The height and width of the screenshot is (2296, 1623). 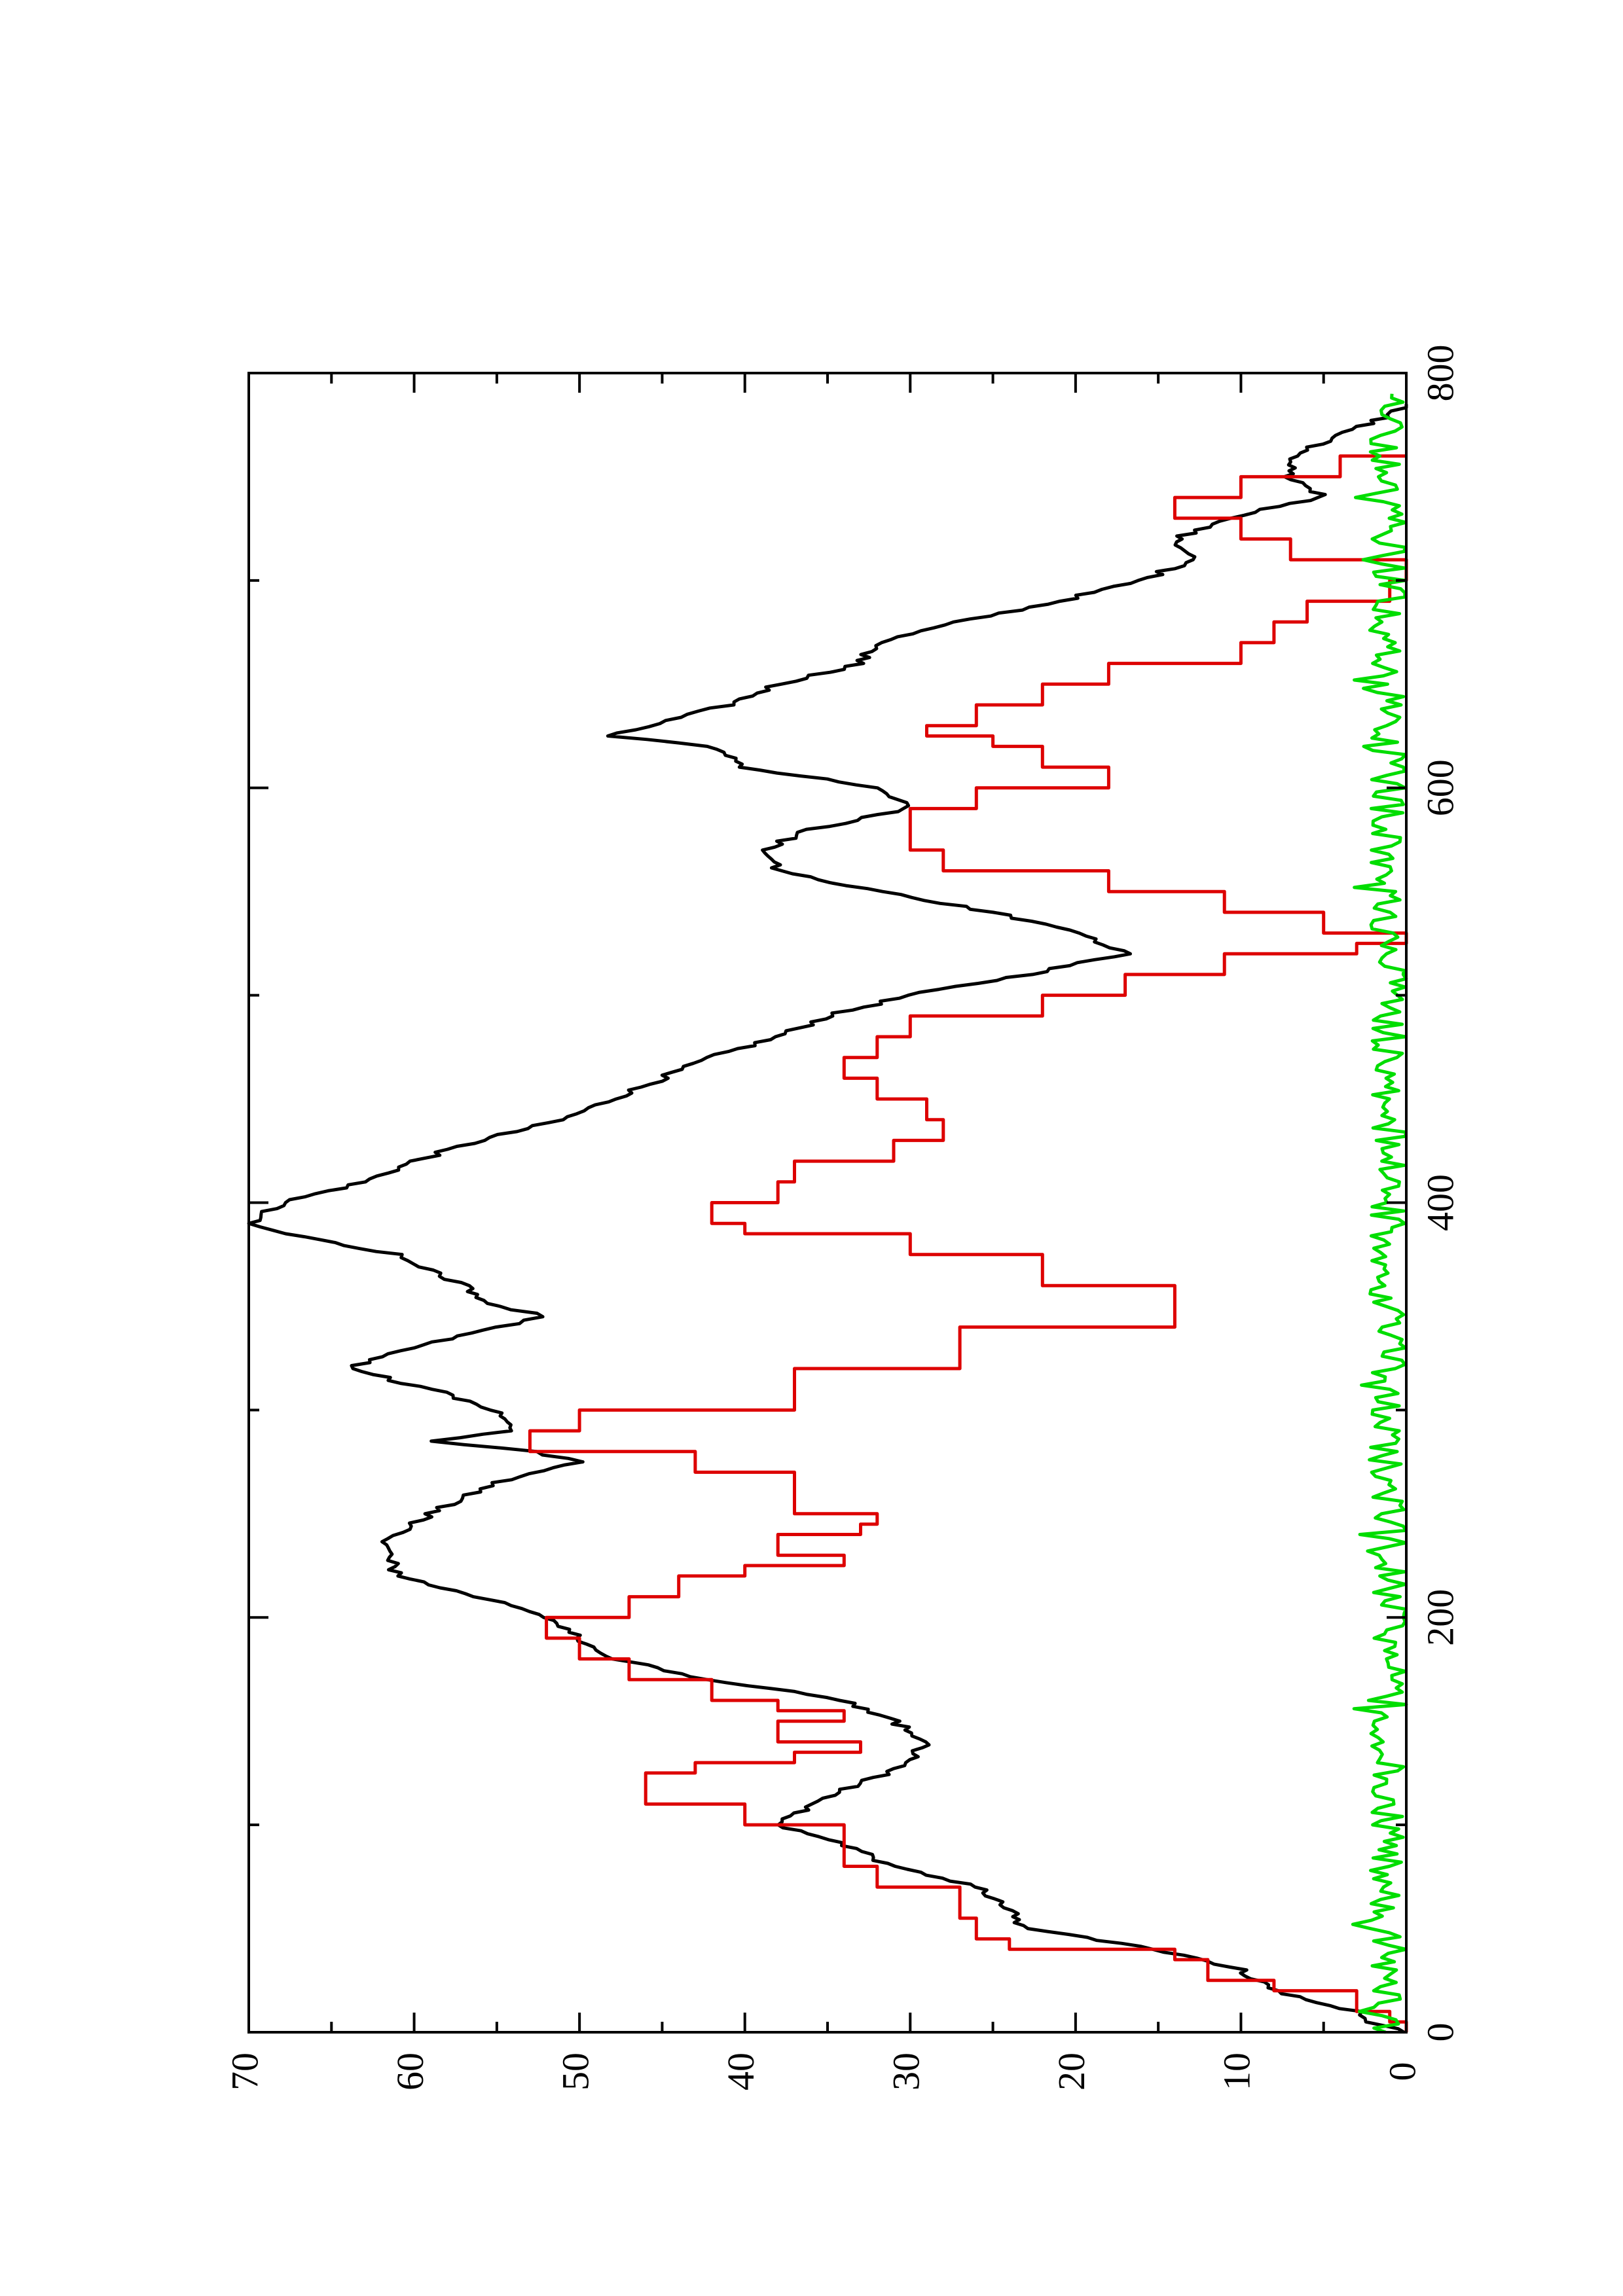 I want to click on y-tick-label: 40, so click(x=741, y=2071).